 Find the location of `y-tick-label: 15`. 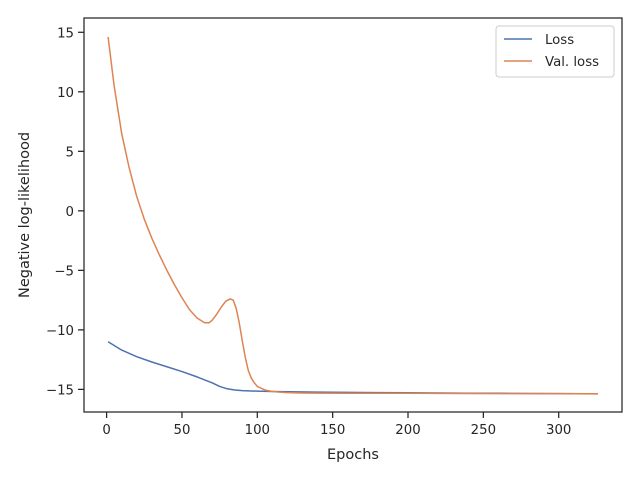

y-tick-label: 15 is located at coordinates (65, 33).